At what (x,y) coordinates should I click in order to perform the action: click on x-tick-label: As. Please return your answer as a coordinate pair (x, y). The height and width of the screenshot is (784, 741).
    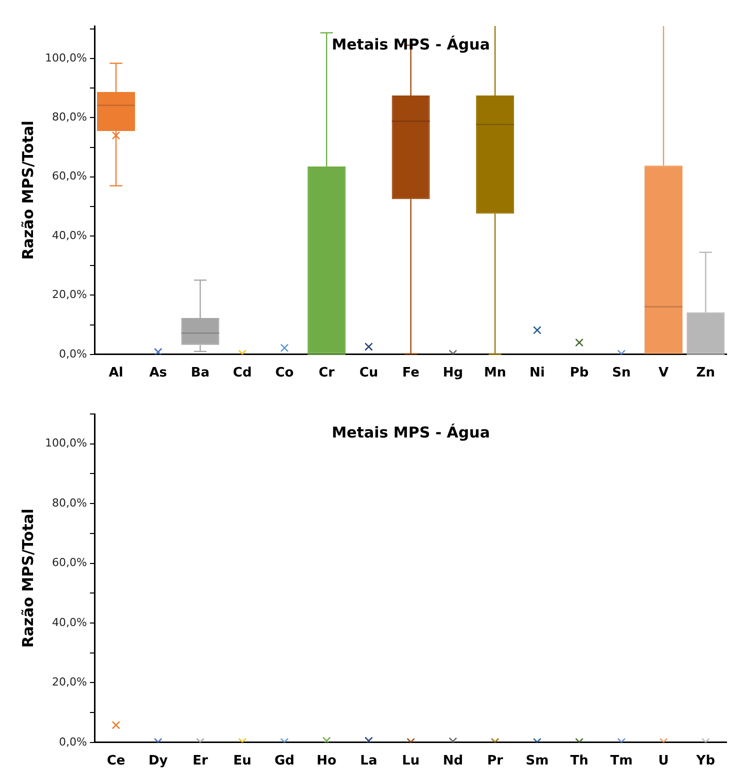
    Looking at the image, I should click on (158, 373).